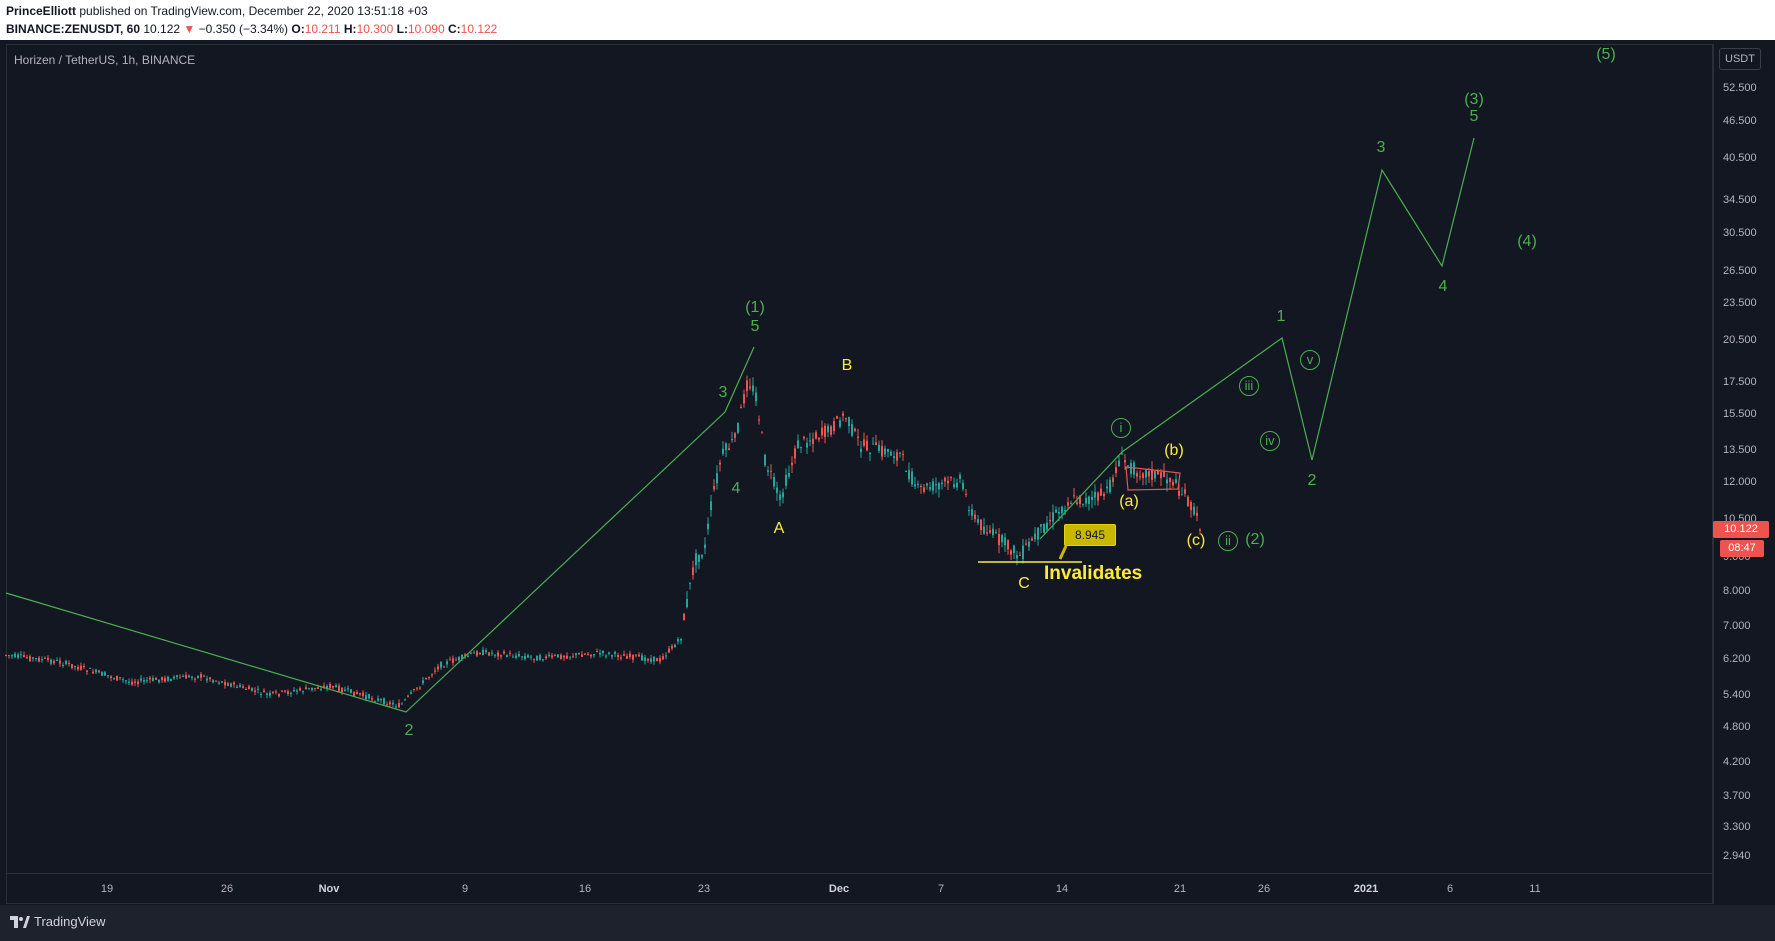 The height and width of the screenshot is (941, 1775). Describe the element at coordinates (1527, 241) in the screenshot. I see `wave-label: (4)` at that location.